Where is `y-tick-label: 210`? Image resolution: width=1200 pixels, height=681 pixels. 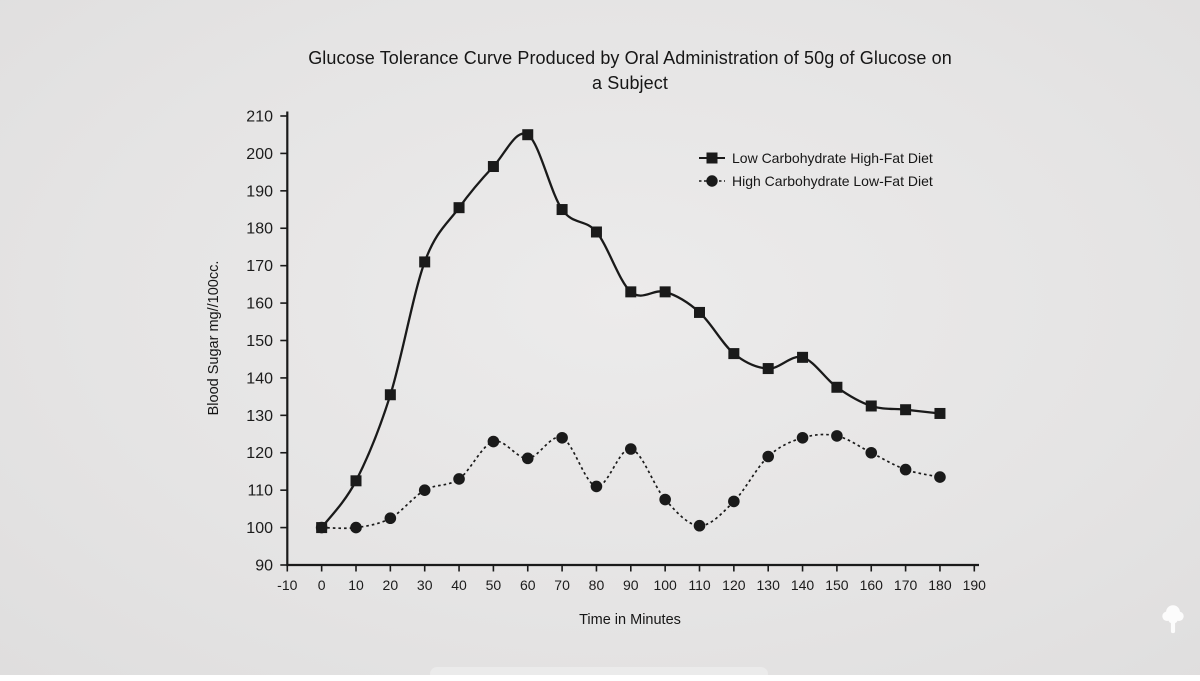
y-tick-label: 210 is located at coordinates (259, 116).